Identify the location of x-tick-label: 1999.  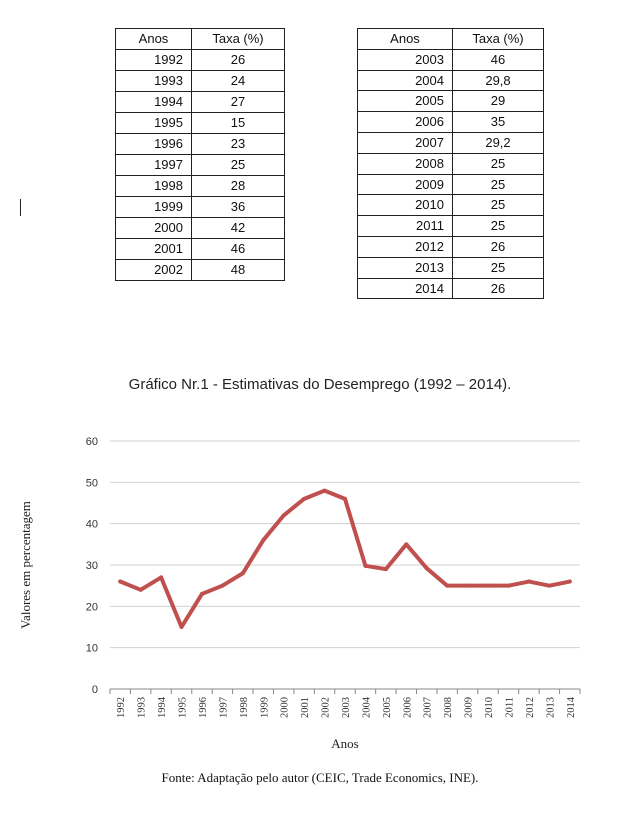
(264, 707).